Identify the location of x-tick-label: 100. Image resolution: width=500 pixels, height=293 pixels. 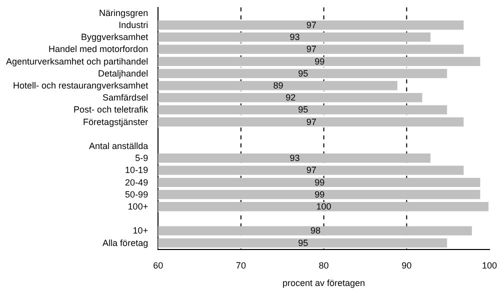
(490, 265).